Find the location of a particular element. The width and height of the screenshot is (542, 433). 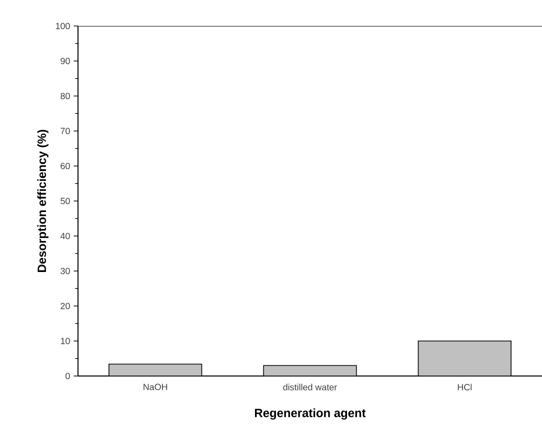

y-tick-label: 40 is located at coordinates (65, 236).